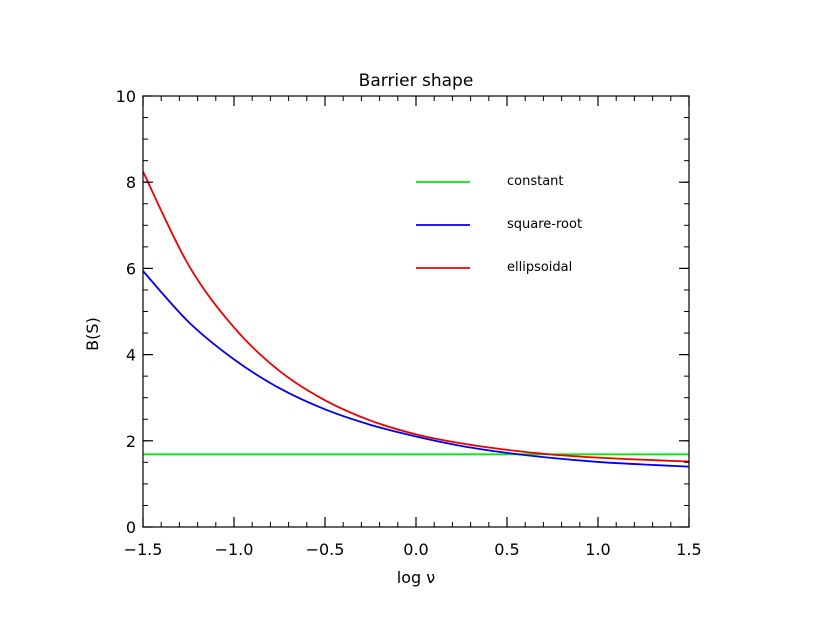  What do you see at coordinates (131, 182) in the screenshot?
I see `y-tick-label: 8` at bounding box center [131, 182].